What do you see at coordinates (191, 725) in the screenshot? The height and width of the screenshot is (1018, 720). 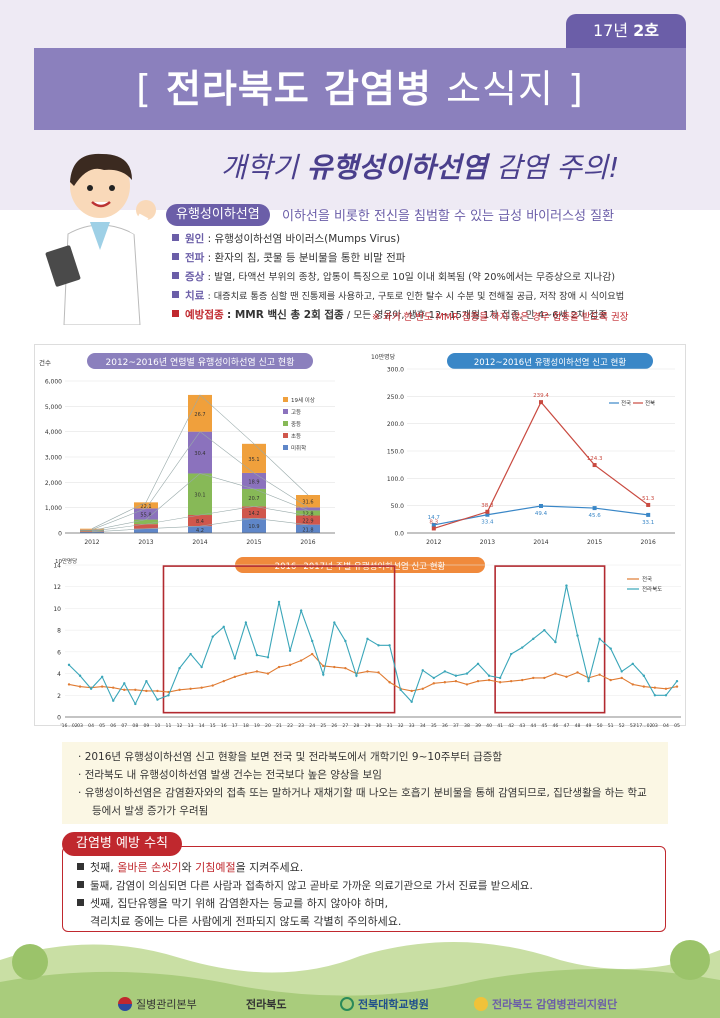 I see `x-tick-label: 13` at bounding box center [191, 725].